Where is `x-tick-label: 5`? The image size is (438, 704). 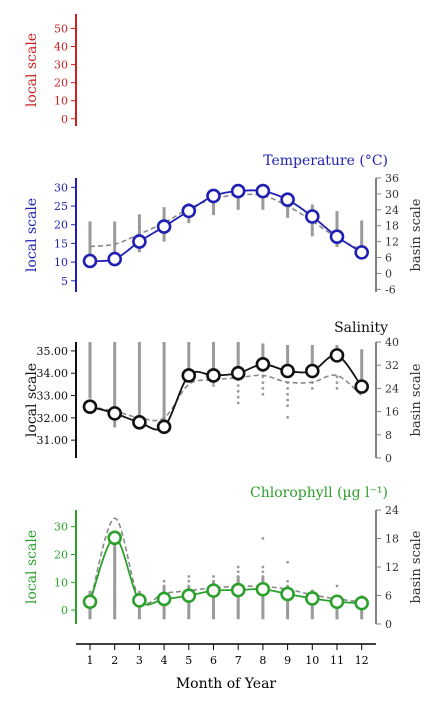 x-tick-label: 5 is located at coordinates (188, 660).